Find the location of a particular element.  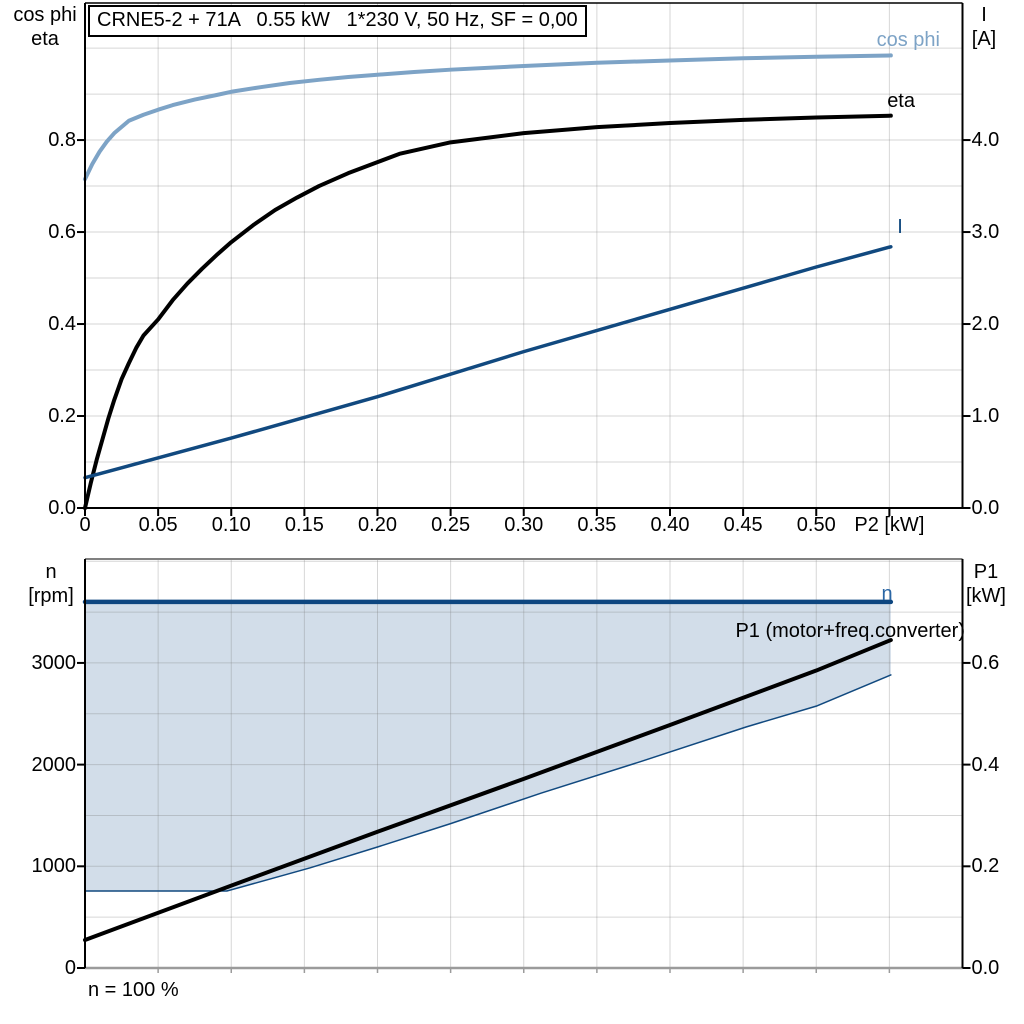

eta-axis-label: eta is located at coordinates (45, 39).